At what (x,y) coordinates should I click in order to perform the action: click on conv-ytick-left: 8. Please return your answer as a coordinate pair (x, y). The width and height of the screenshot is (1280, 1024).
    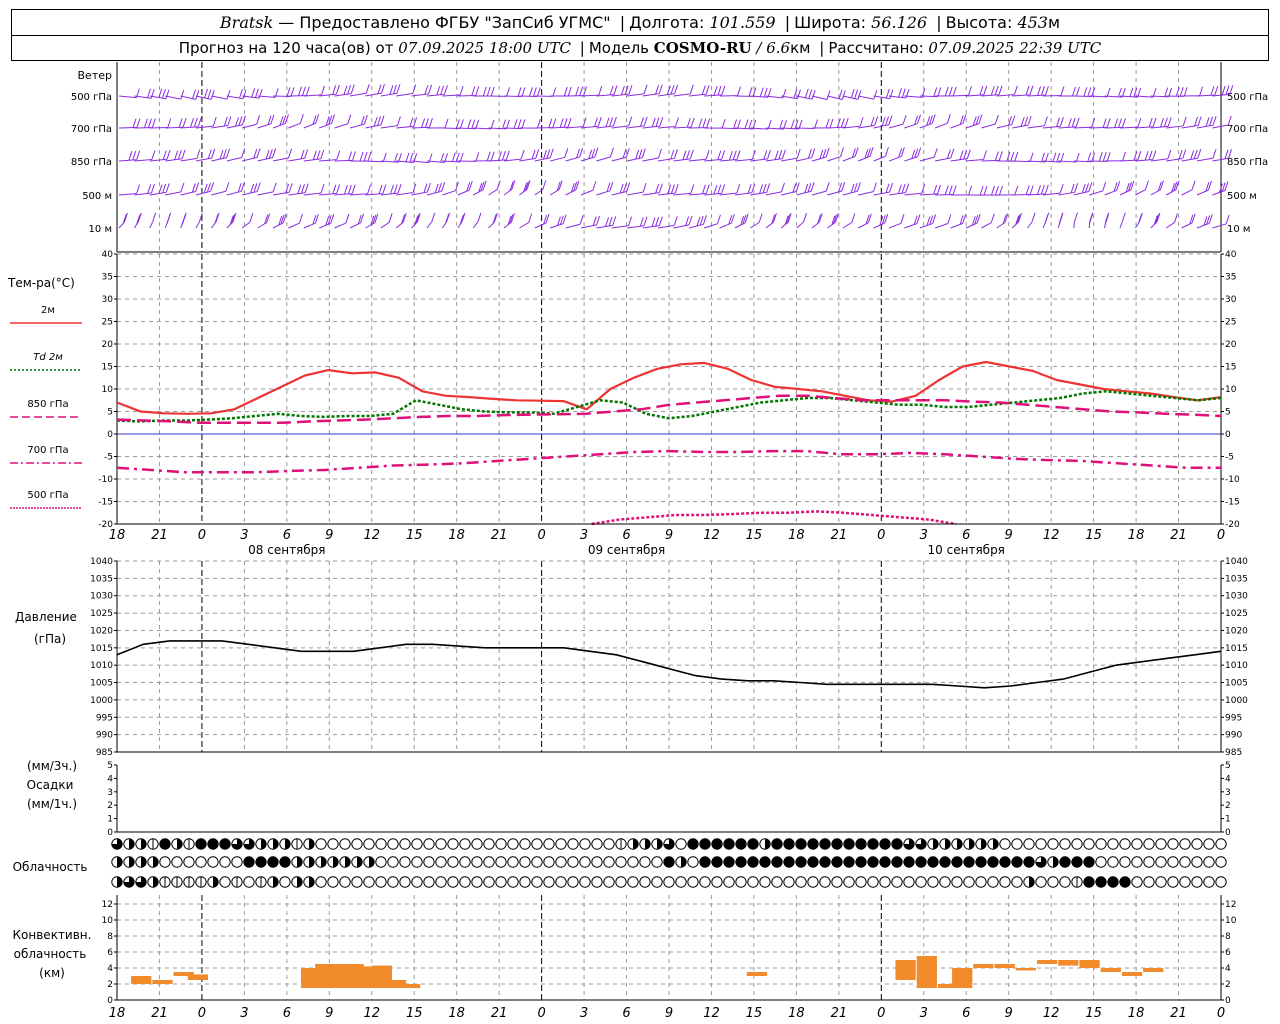
    Looking at the image, I should click on (110, 937).